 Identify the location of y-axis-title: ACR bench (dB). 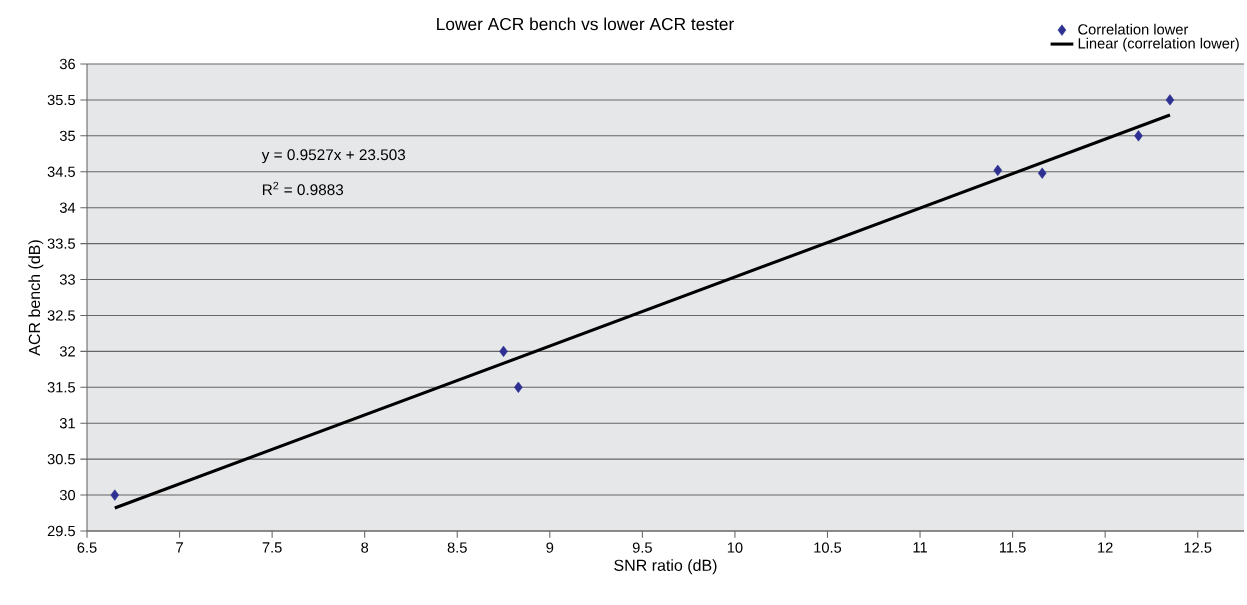
(36, 298).